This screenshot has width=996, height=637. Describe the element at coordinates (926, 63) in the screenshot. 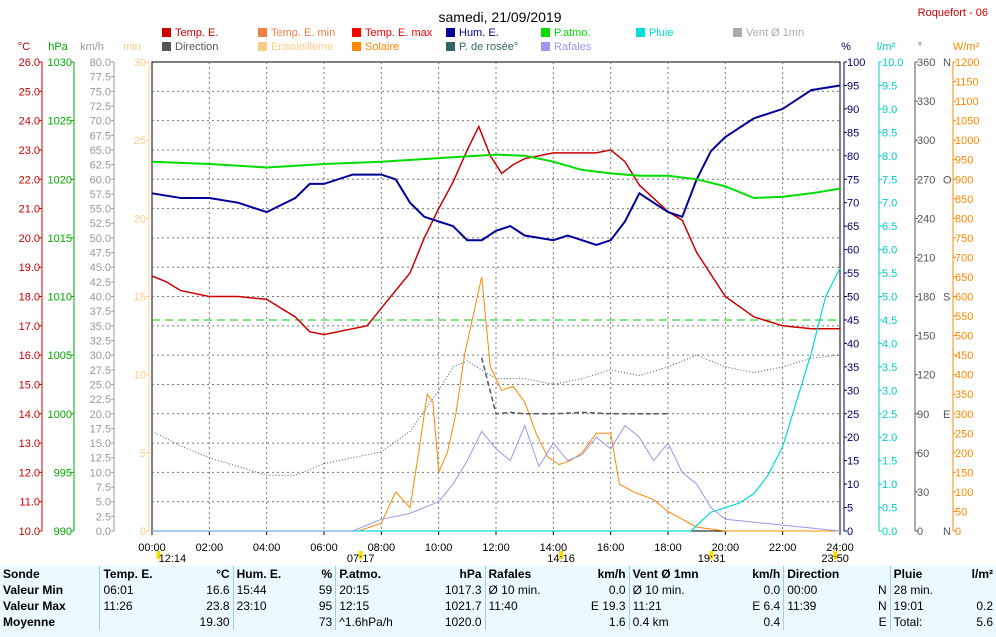

I see `axis-tick-label-dir: 360` at that location.